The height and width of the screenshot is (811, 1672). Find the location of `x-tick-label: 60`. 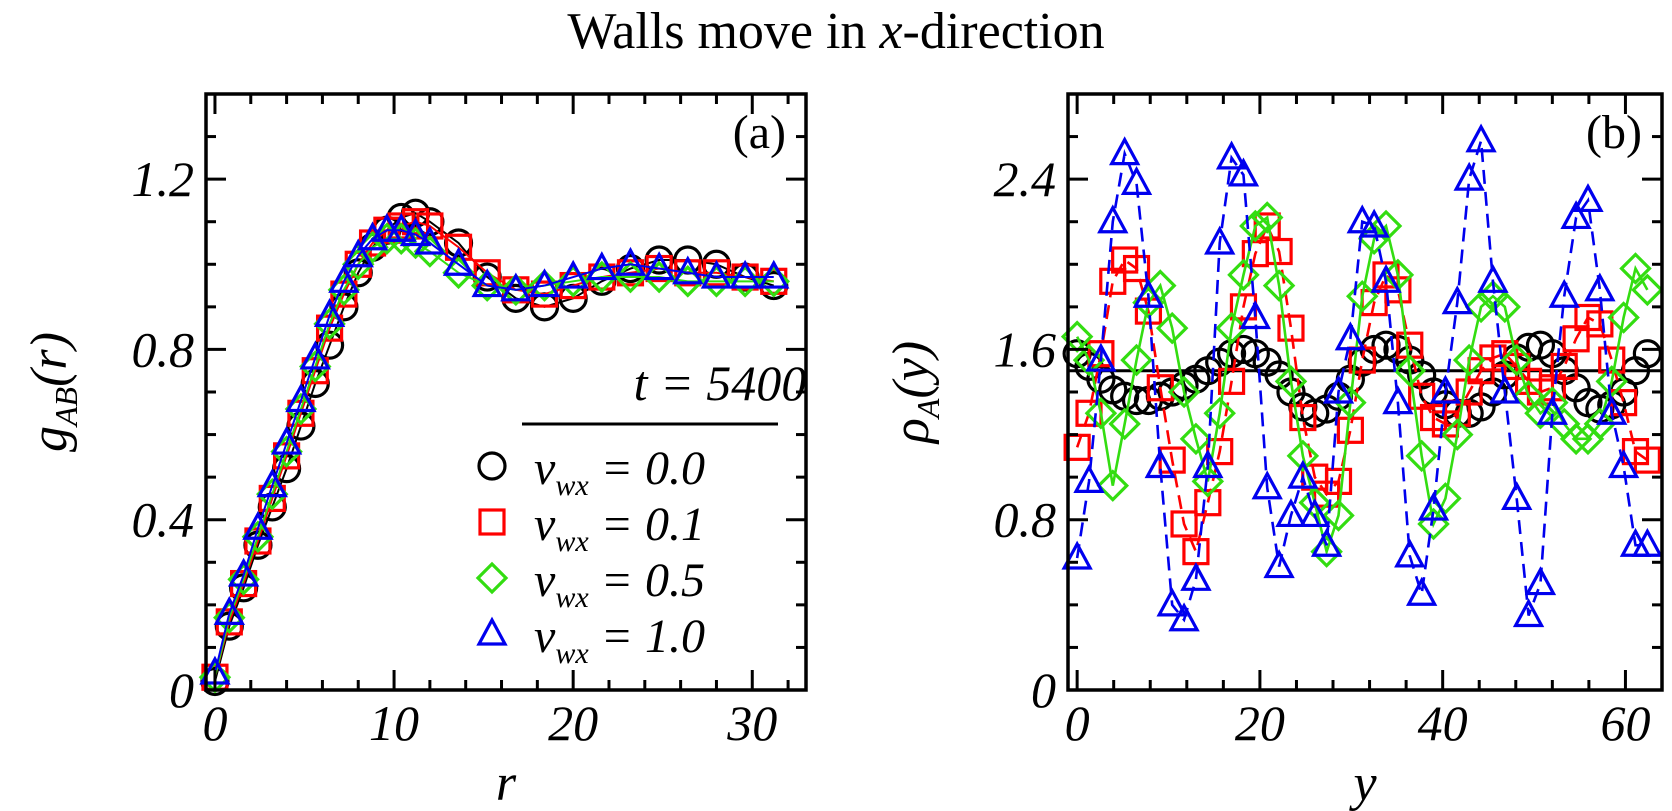

x-tick-label: 60 is located at coordinates (1625, 723).